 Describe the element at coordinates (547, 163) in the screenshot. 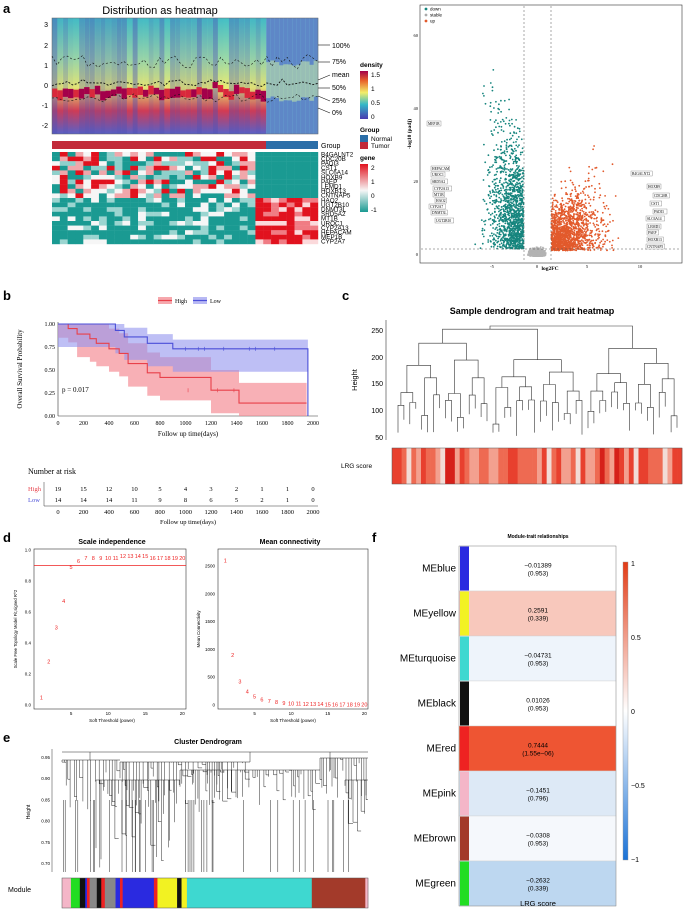

I see `volcano-points` at that location.